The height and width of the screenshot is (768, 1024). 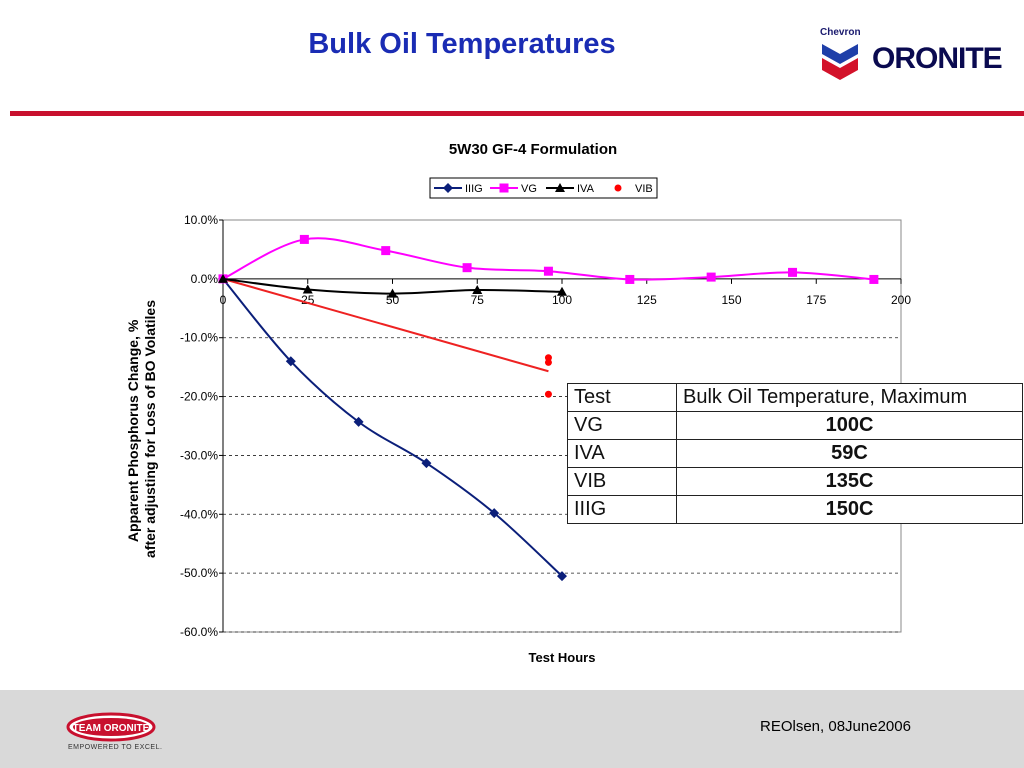 I want to click on x-tick-label: 75, so click(x=478, y=300).